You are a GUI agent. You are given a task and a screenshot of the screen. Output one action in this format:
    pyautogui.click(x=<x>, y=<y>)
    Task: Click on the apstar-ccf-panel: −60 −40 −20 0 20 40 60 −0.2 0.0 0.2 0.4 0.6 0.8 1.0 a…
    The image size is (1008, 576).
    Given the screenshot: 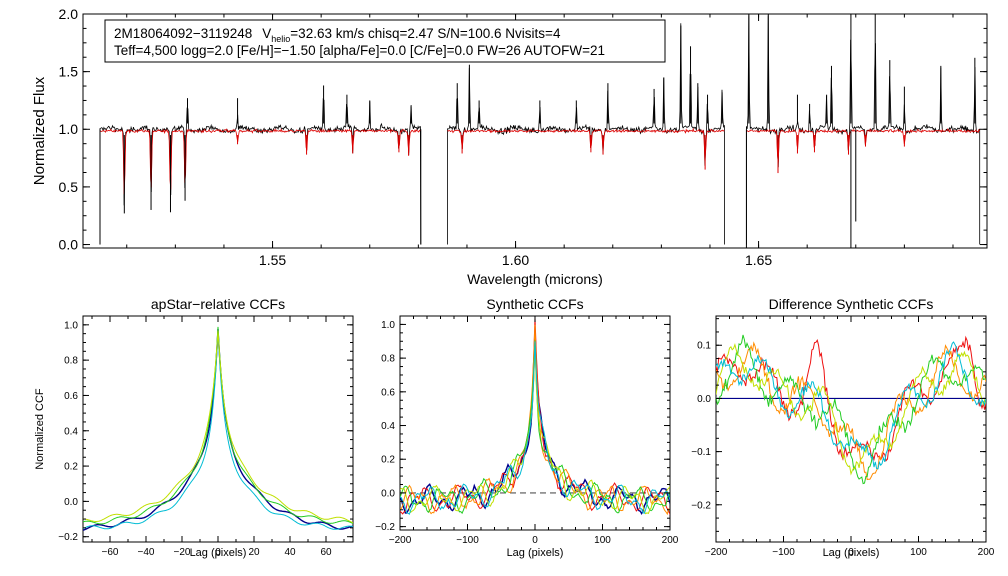 What is the action you would take?
    pyautogui.click(x=194, y=427)
    